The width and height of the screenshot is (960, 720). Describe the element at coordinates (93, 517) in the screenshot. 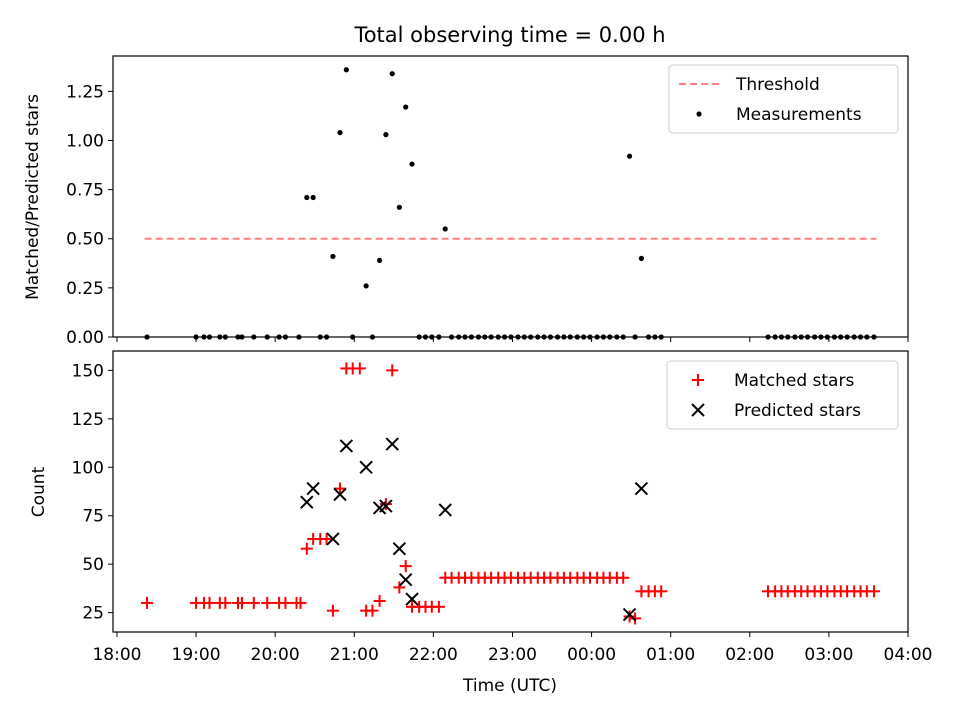

I see `bottom-y-tick-label: 75` at that location.